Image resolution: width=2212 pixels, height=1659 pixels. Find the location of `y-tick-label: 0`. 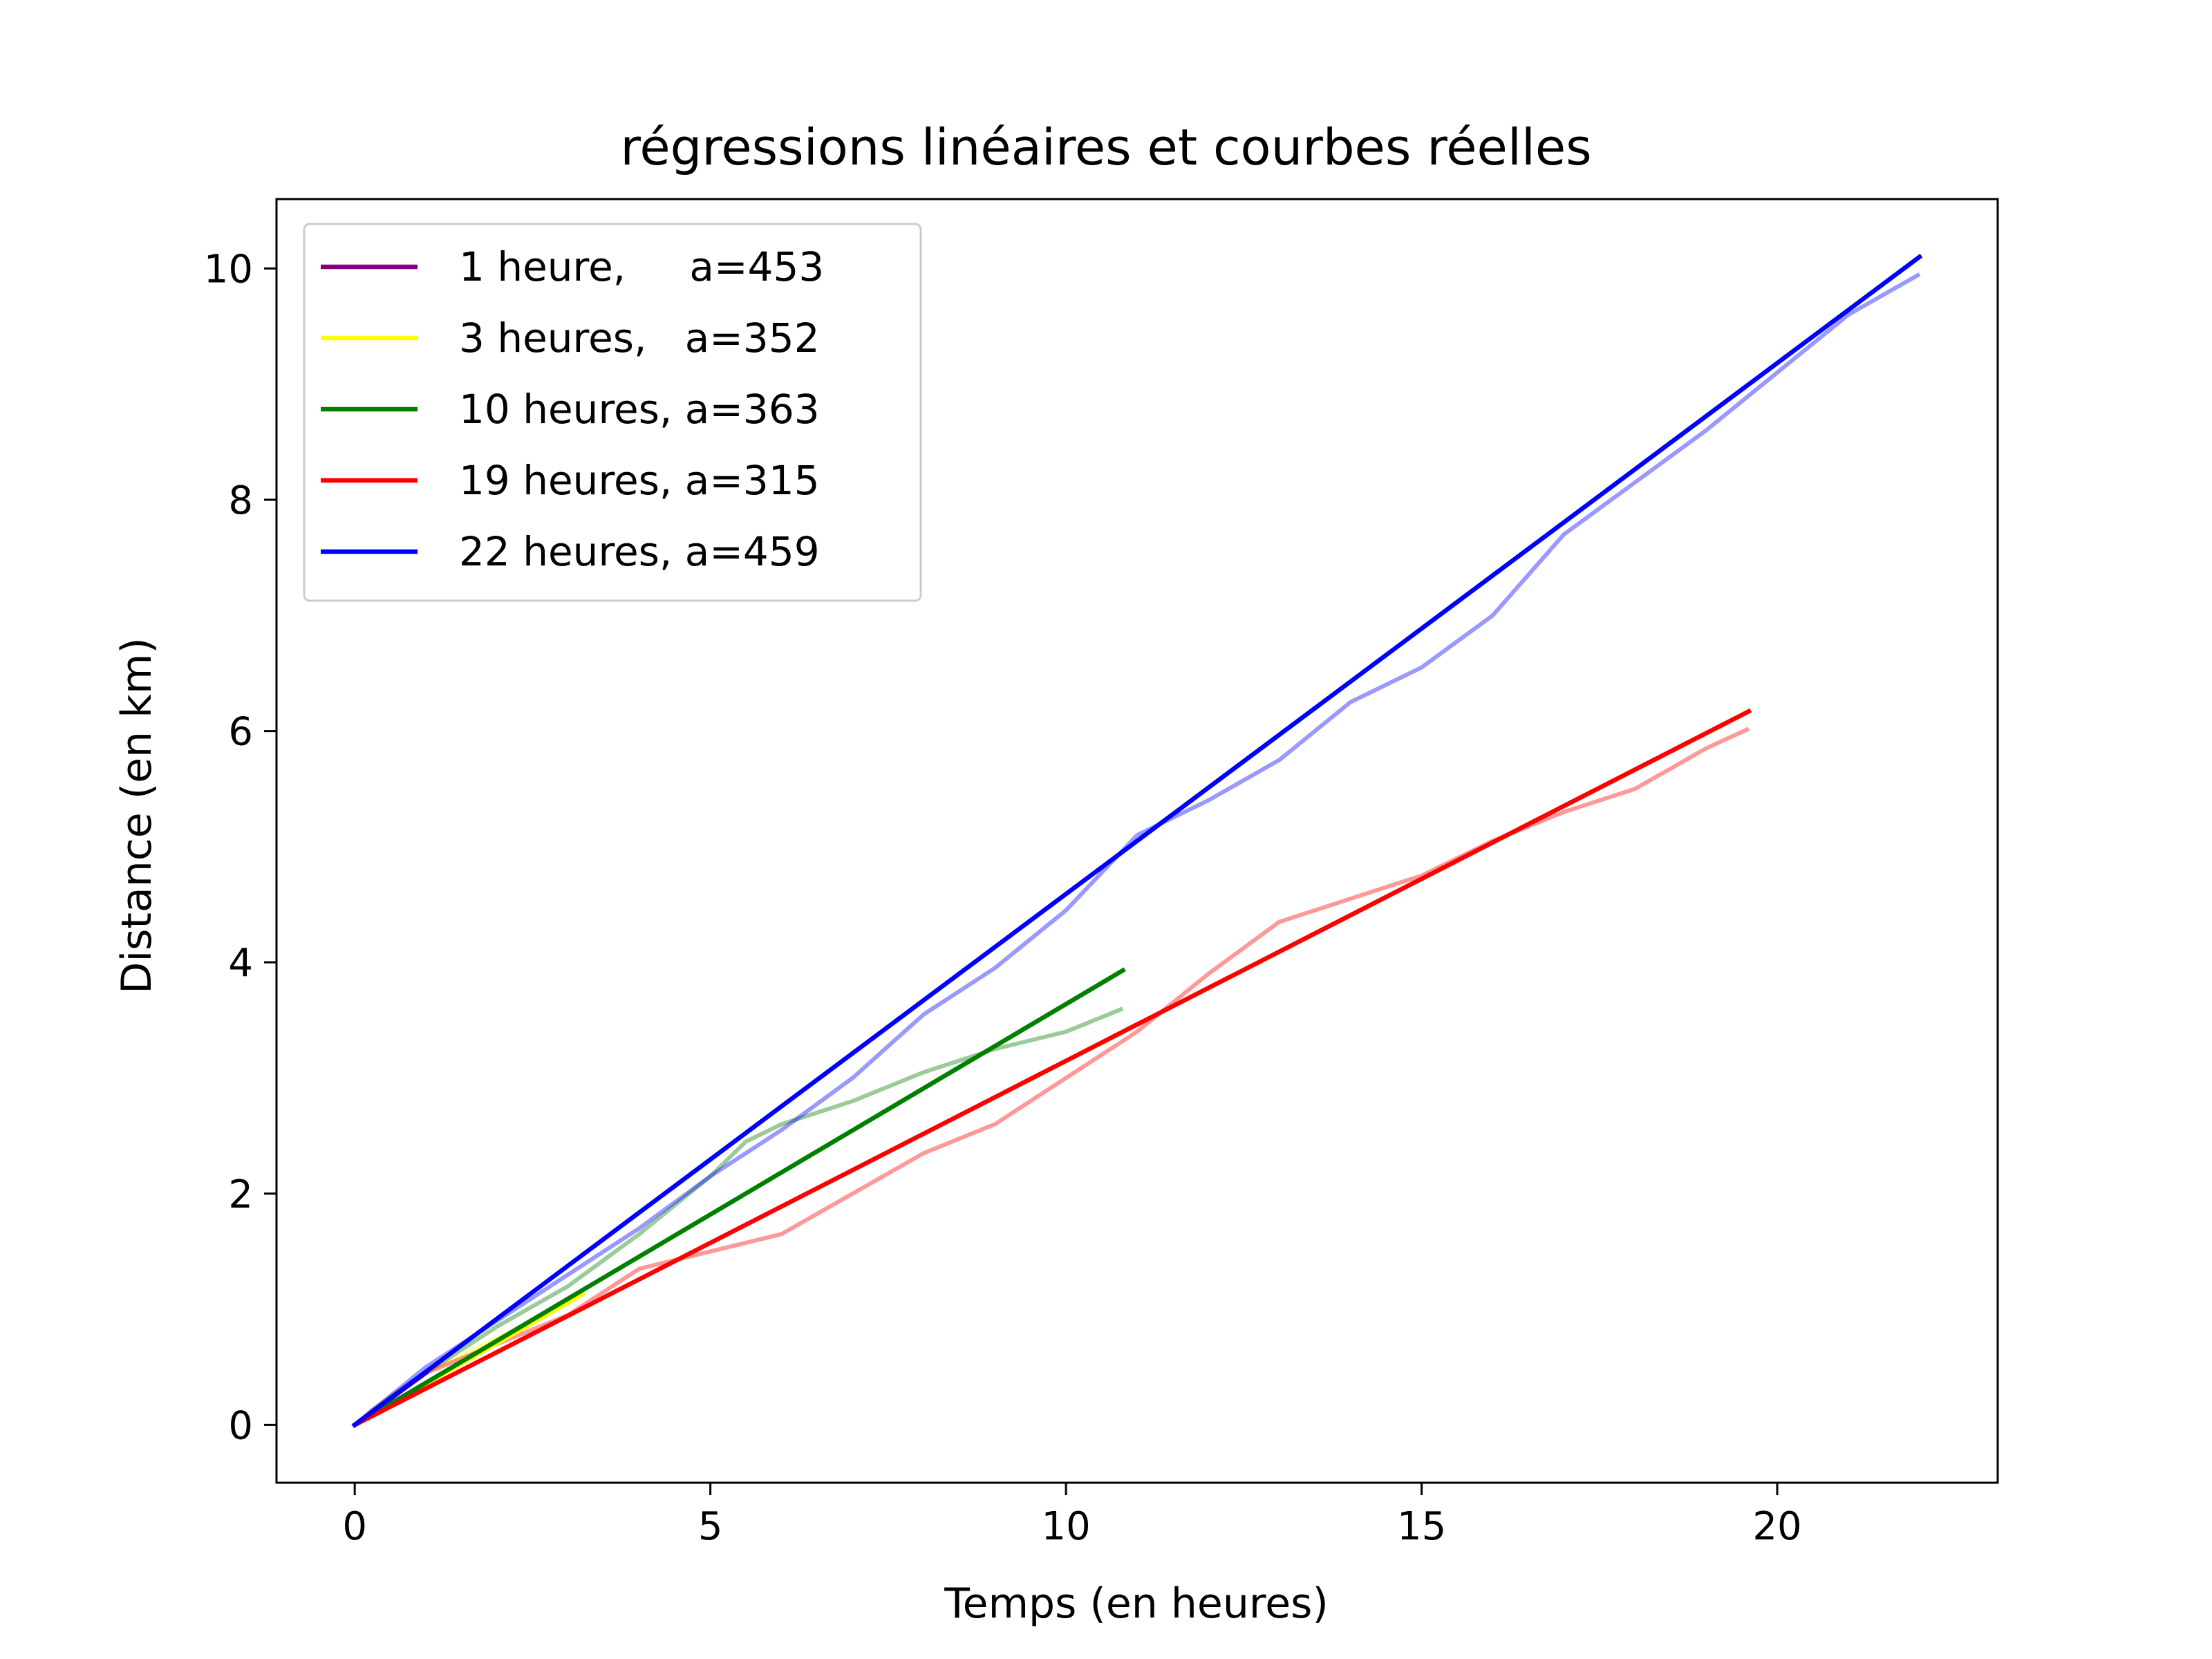

y-tick-label: 0 is located at coordinates (240, 1426).